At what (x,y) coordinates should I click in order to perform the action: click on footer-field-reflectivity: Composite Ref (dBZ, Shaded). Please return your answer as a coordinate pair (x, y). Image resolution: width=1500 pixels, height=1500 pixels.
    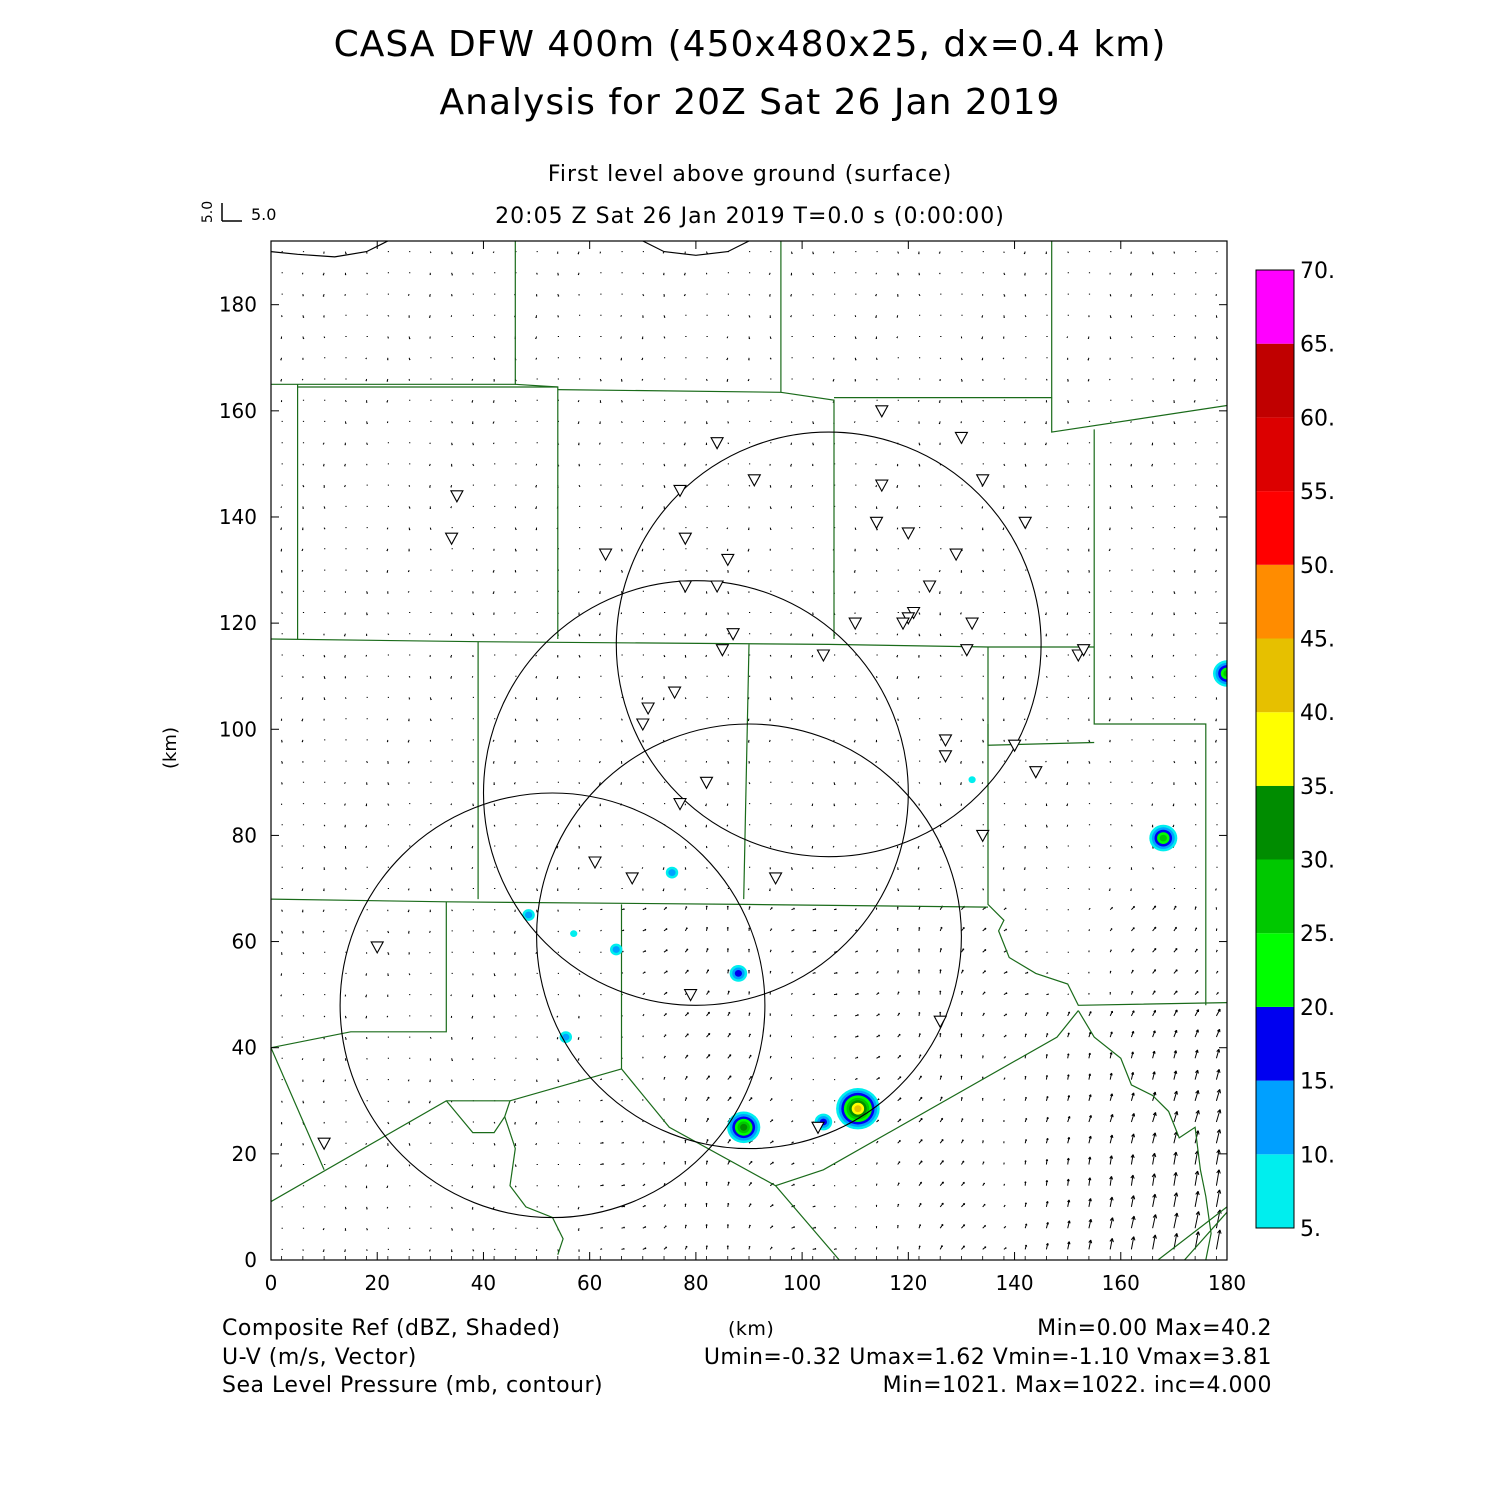
    Looking at the image, I should click on (391, 1328).